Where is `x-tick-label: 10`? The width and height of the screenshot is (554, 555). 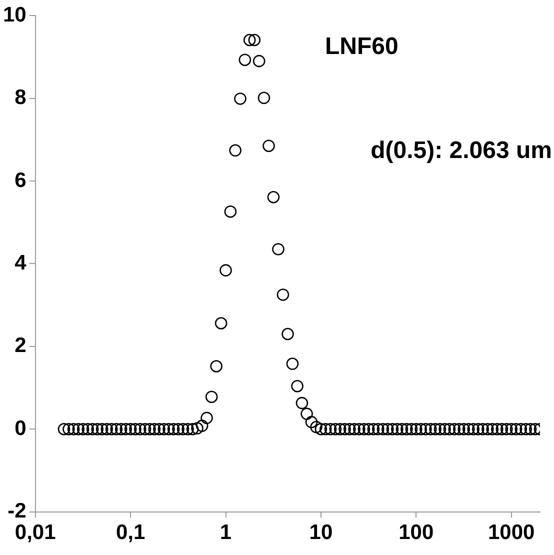
x-tick-label: 10 is located at coordinates (321, 532).